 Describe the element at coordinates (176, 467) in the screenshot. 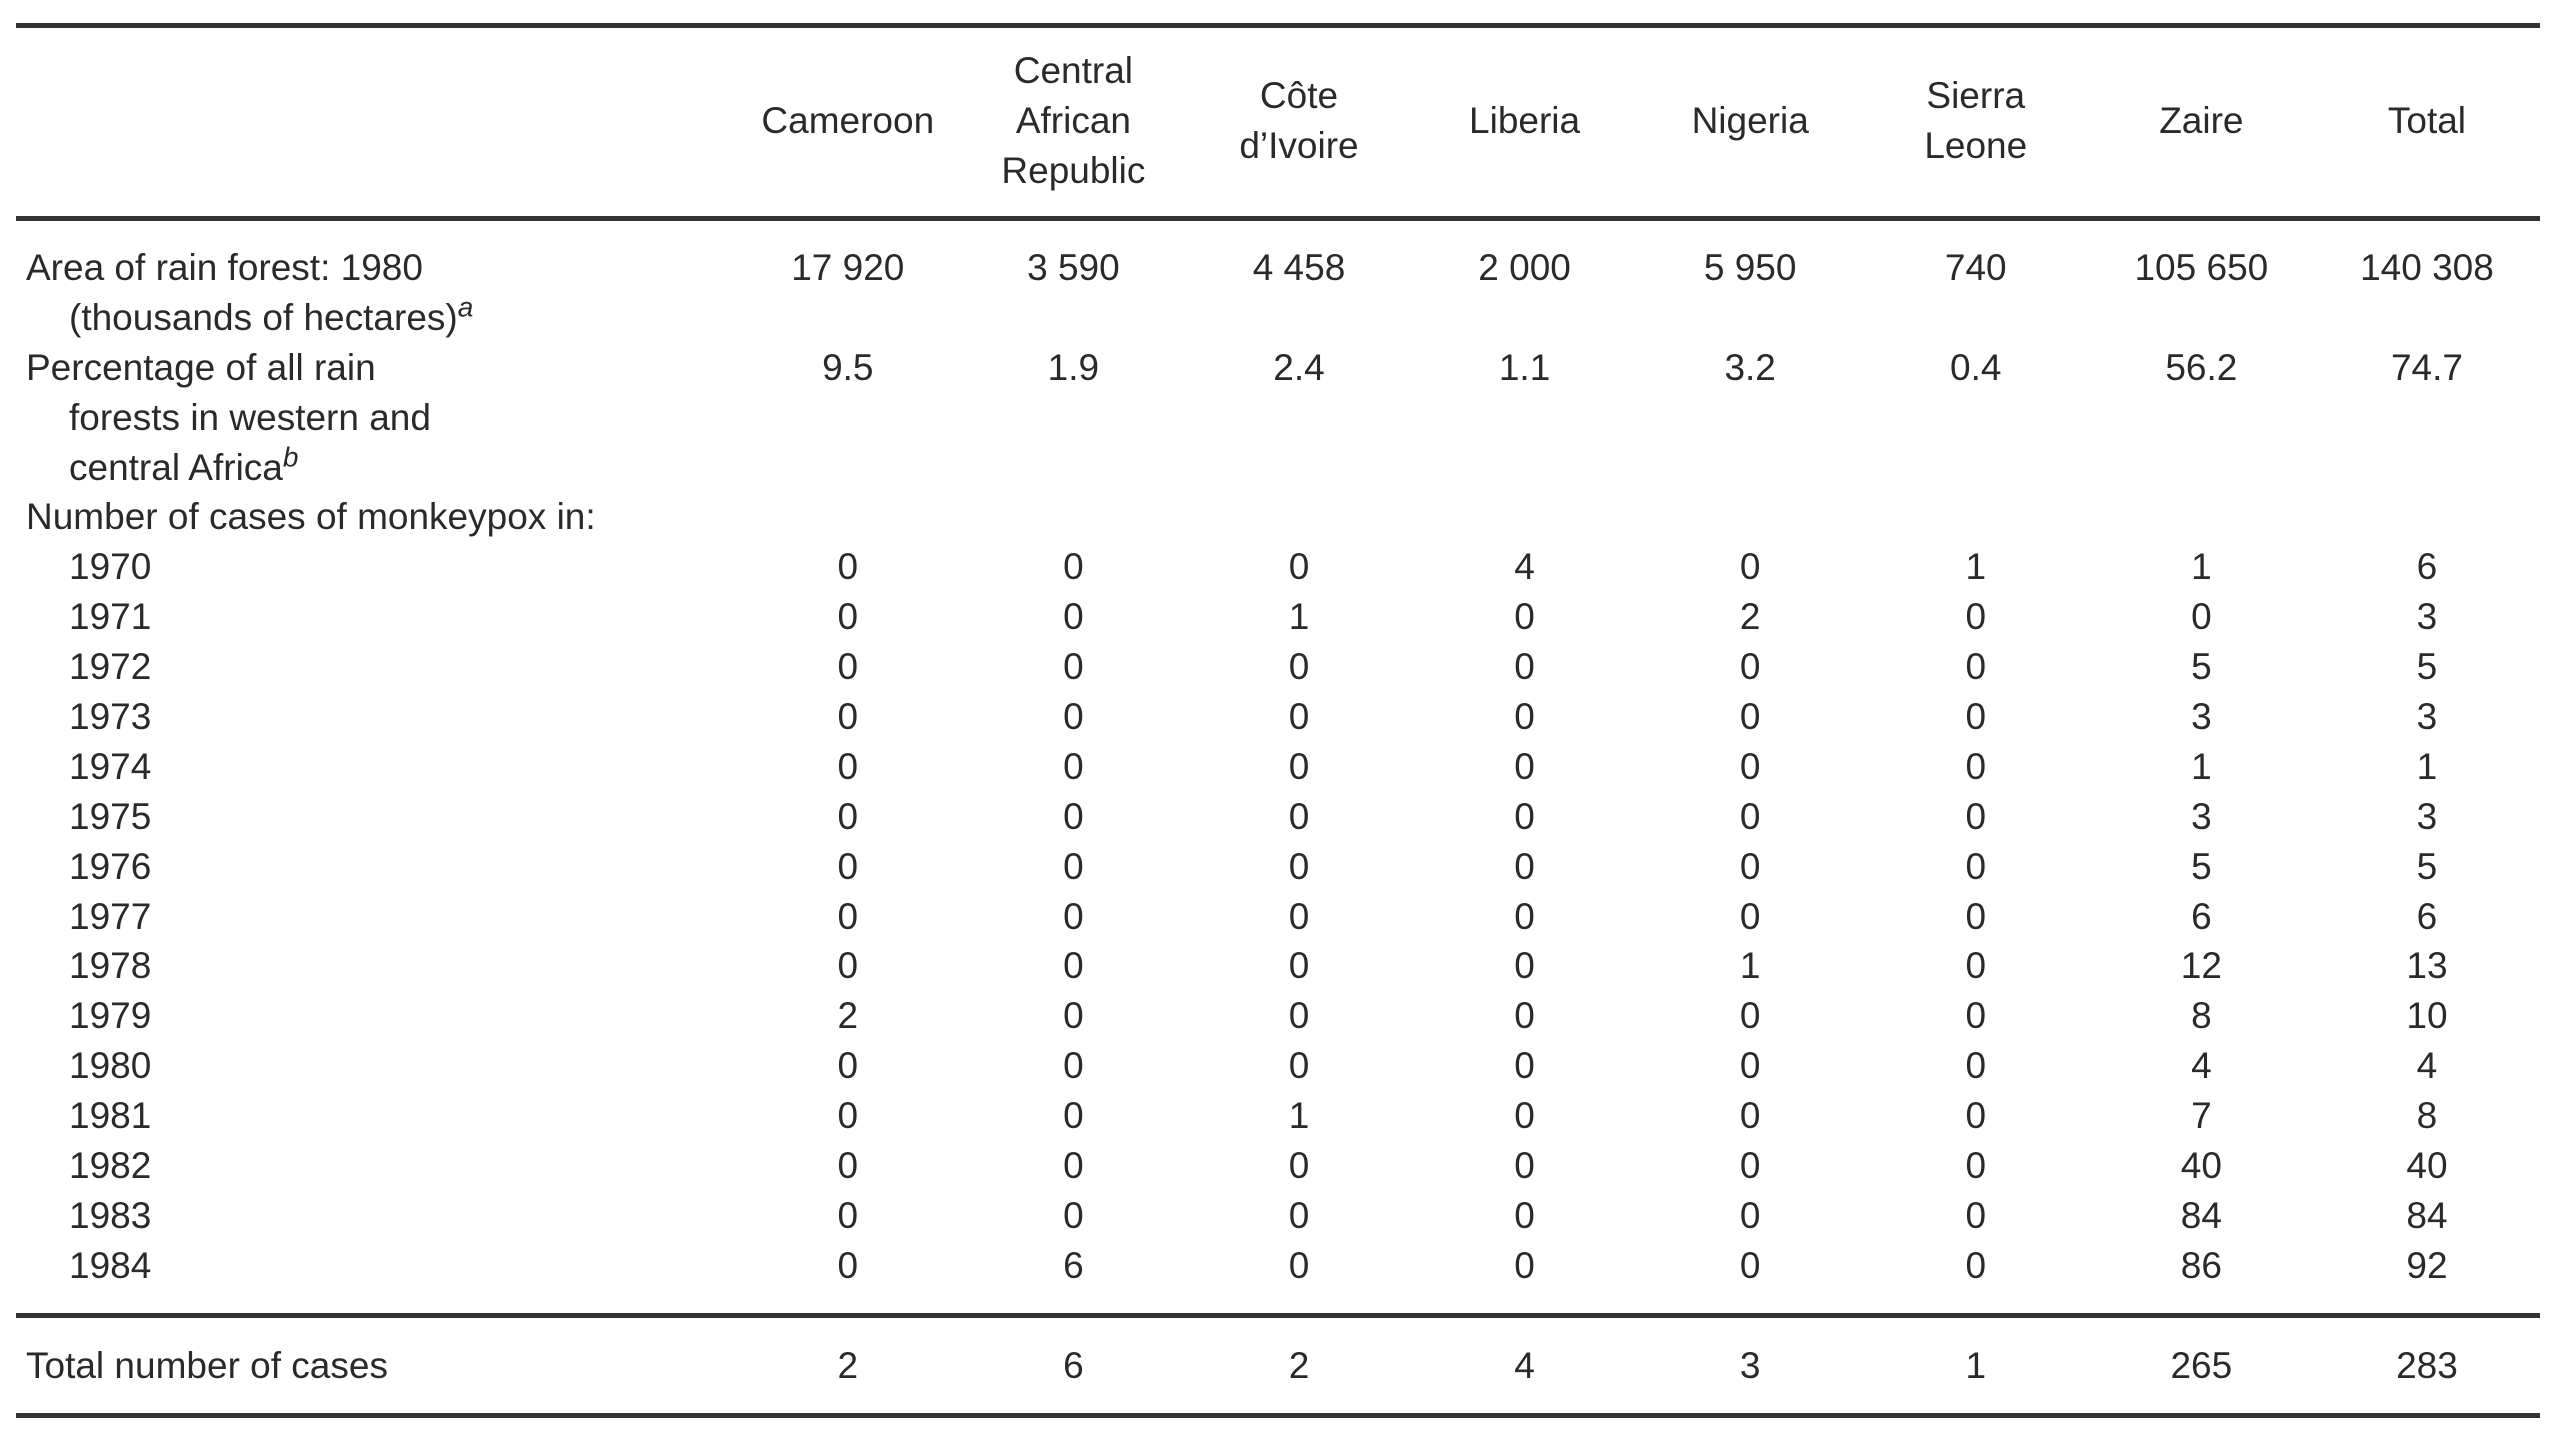

I see `row-label-text: central Africa` at that location.